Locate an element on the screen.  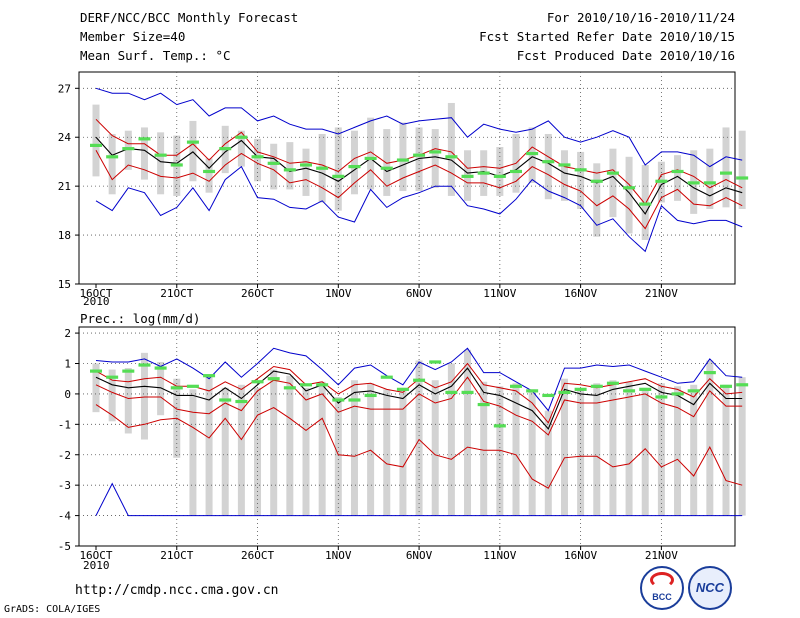
precip-y-tick-label: -2 is located at coordinates (64, 455).